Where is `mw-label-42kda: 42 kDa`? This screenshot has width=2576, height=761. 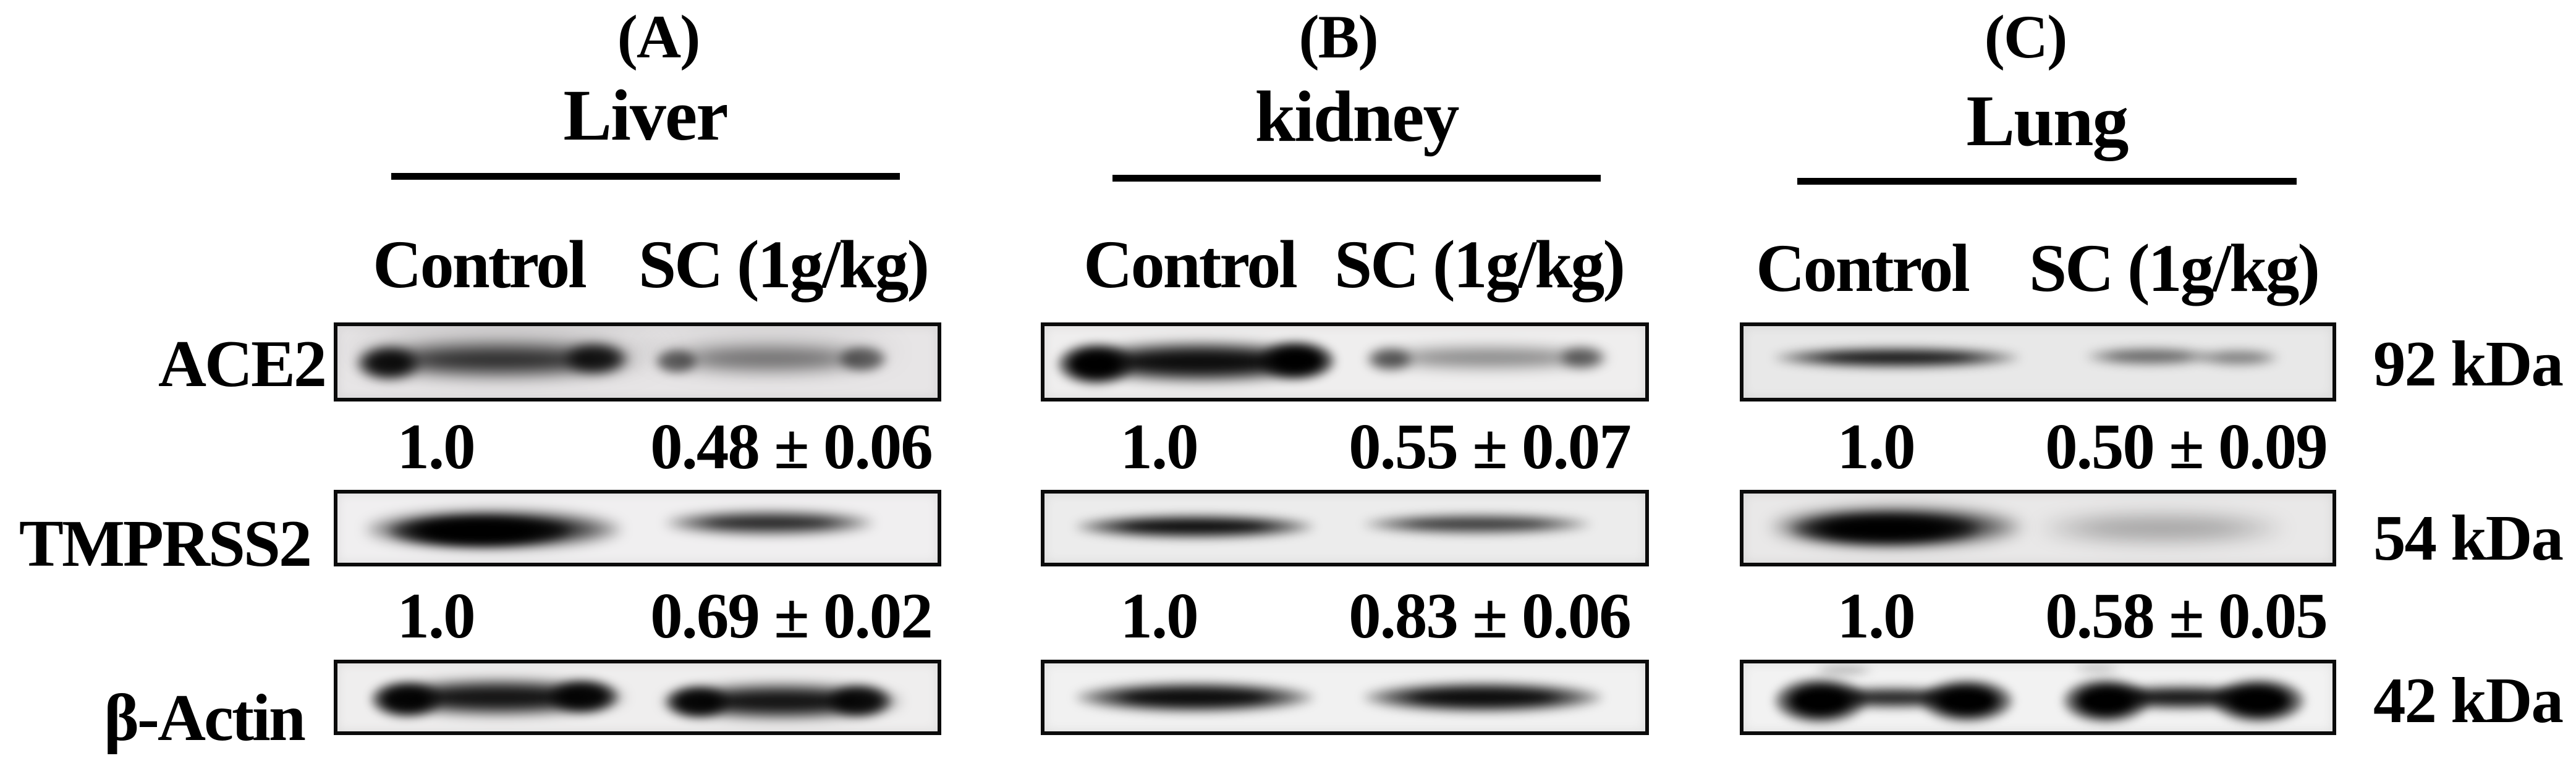 mw-label-42kda: 42 kDa is located at coordinates (2468, 700).